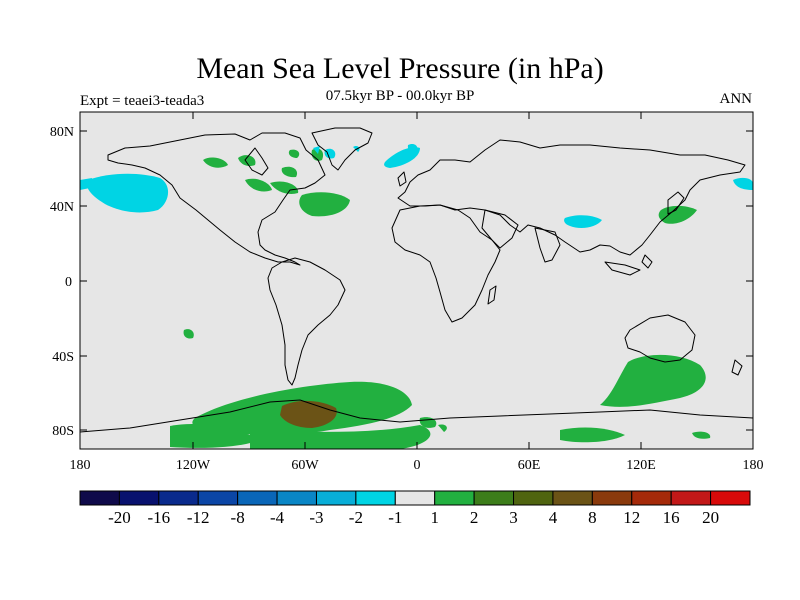 The width and height of the screenshot is (800, 600). What do you see at coordinates (198, 517) in the screenshot?
I see `colorbar-label: -12` at bounding box center [198, 517].